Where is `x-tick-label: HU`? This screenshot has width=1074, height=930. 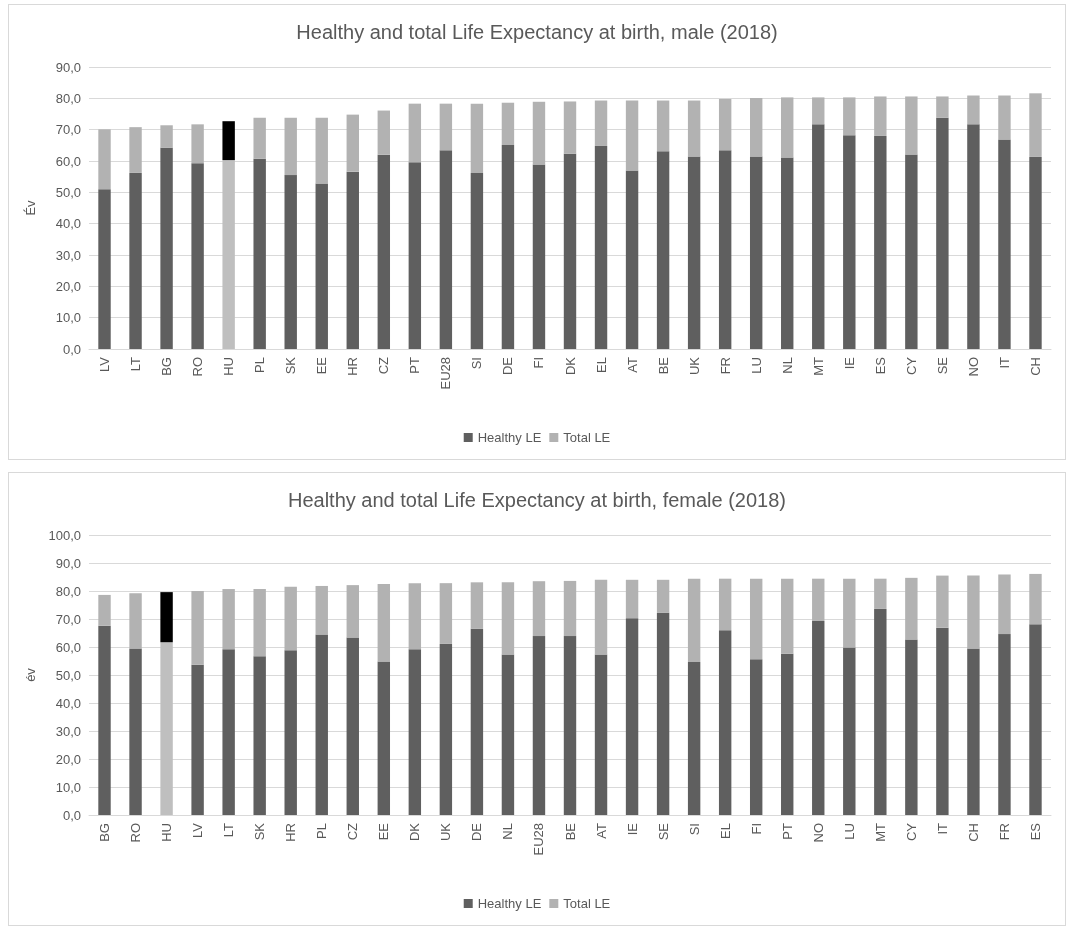 x-tick-label: HU is located at coordinates (167, 832).